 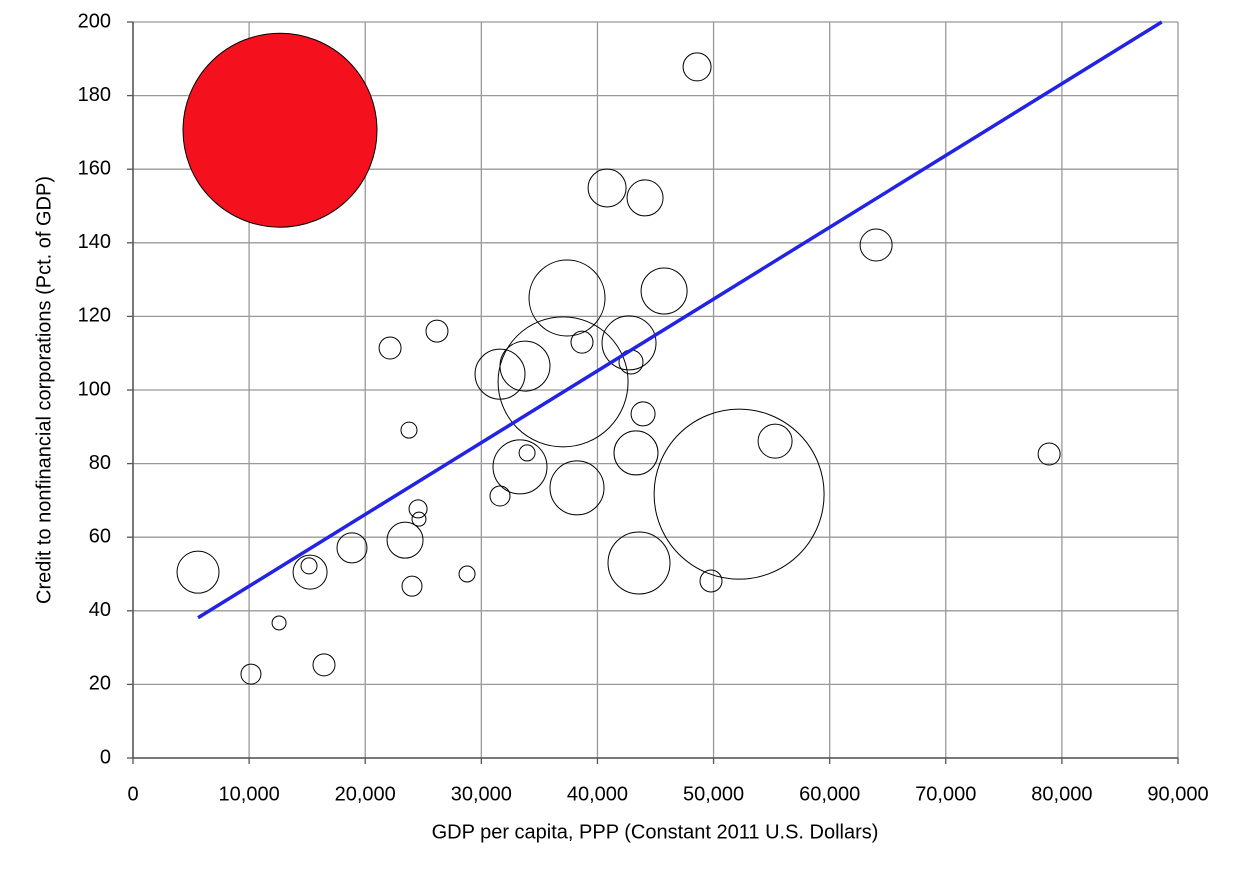 What do you see at coordinates (94, 168) in the screenshot?
I see `y-tick-label: 160` at bounding box center [94, 168].